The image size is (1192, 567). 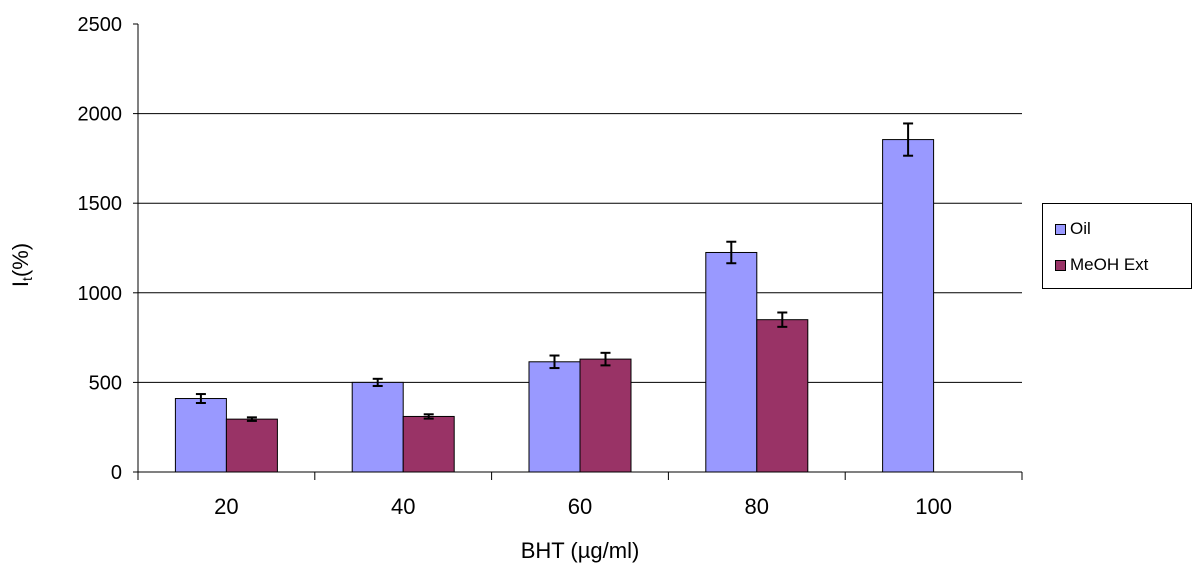 I want to click on legend-item-meoh-ext: MeOH Ext, so click(x=1101, y=265).